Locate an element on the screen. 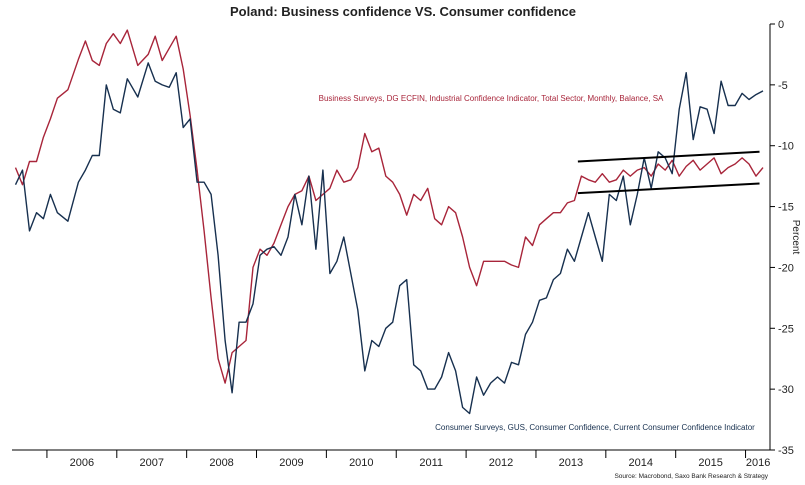  x-tick-label: 2015 is located at coordinates (710, 463).